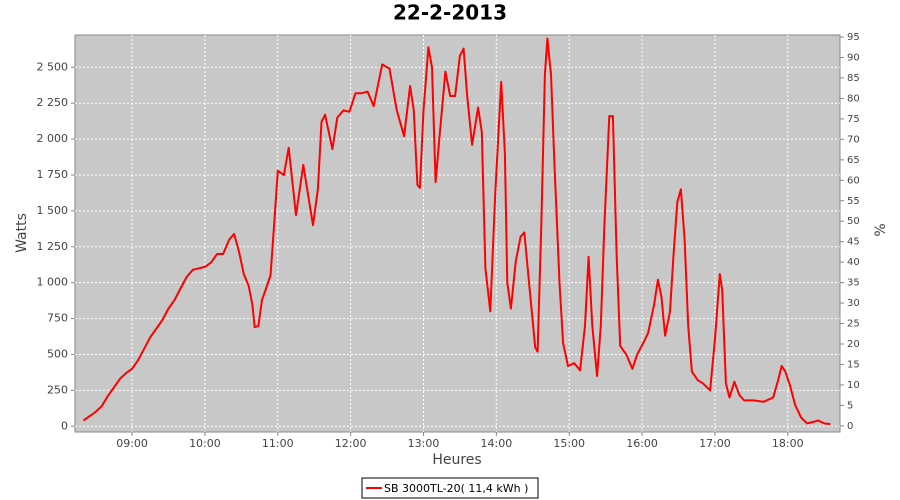  Describe the element at coordinates (853, 364) in the screenshot. I see `y2-tick-label: 15` at that location.